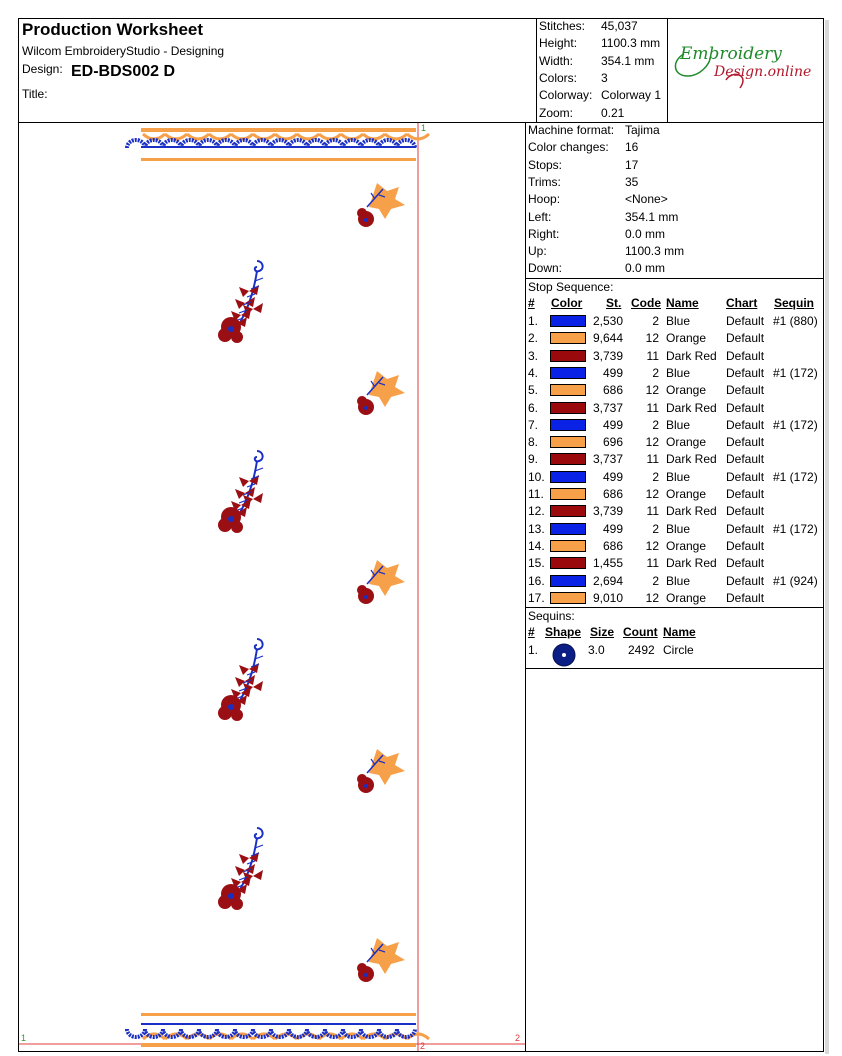  I want to click on page-shadow, so click(827, 537).